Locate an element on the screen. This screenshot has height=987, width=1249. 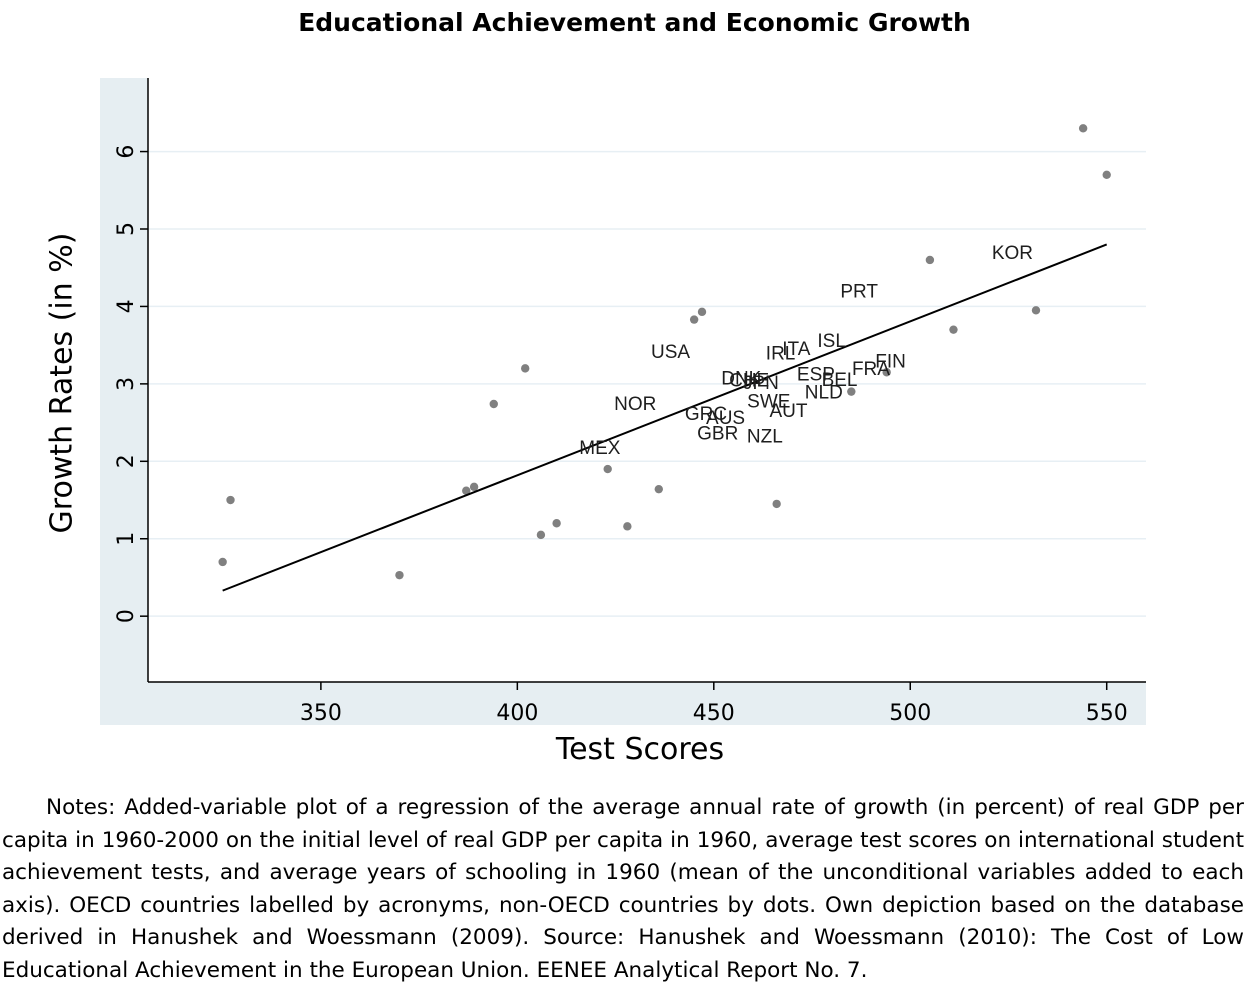
country-label-nor: NOR is located at coordinates (635, 404).